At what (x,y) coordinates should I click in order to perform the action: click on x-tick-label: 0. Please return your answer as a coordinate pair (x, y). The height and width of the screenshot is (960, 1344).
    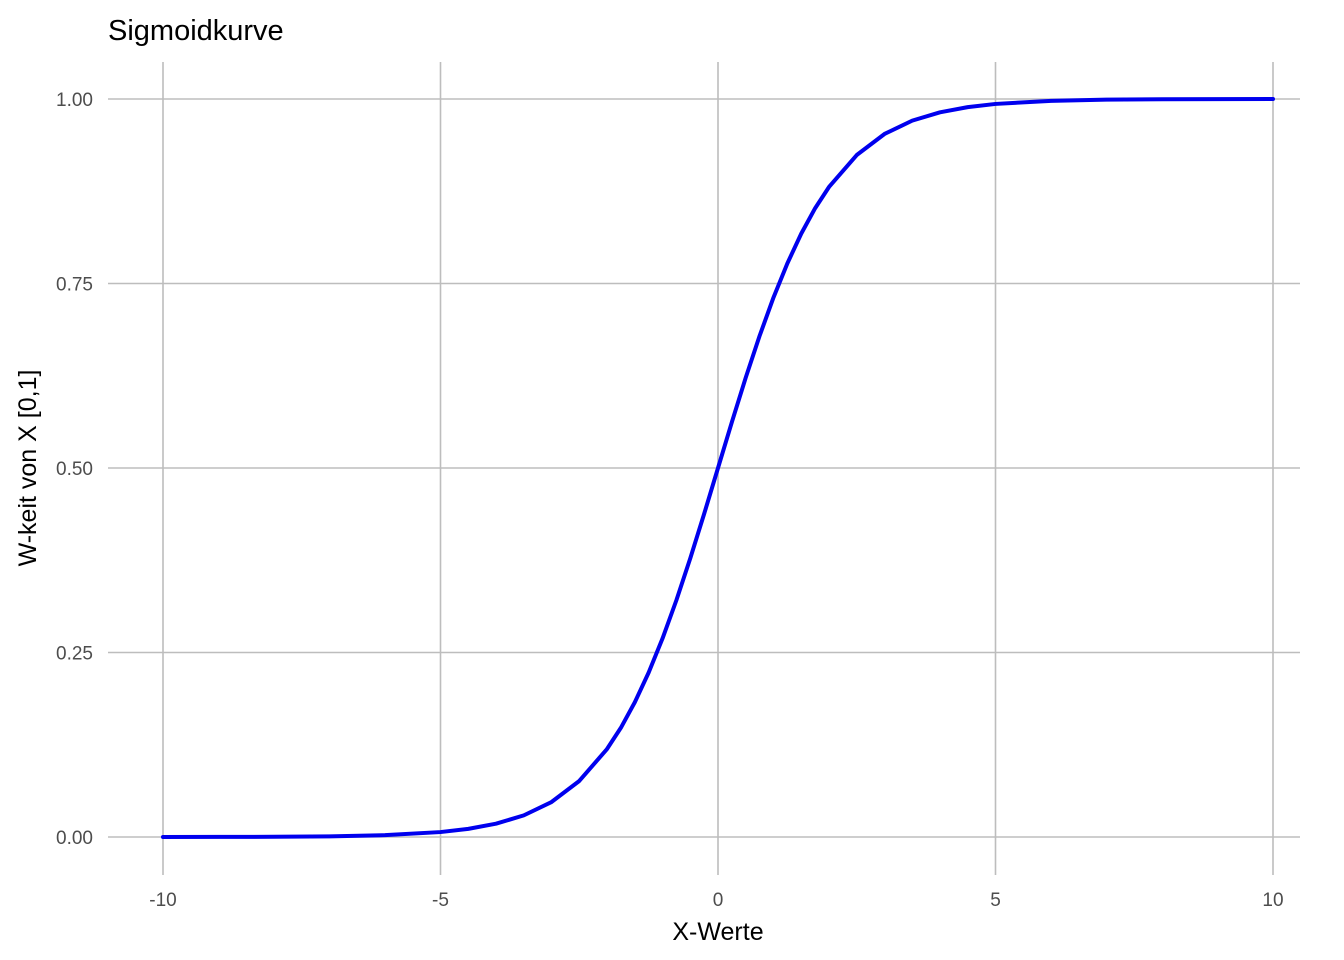
    Looking at the image, I should click on (718, 900).